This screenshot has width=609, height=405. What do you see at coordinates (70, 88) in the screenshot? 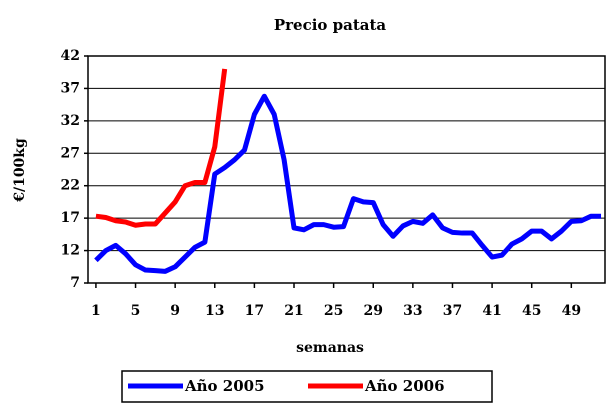
I see `y-tick-label: 37` at bounding box center [70, 88].